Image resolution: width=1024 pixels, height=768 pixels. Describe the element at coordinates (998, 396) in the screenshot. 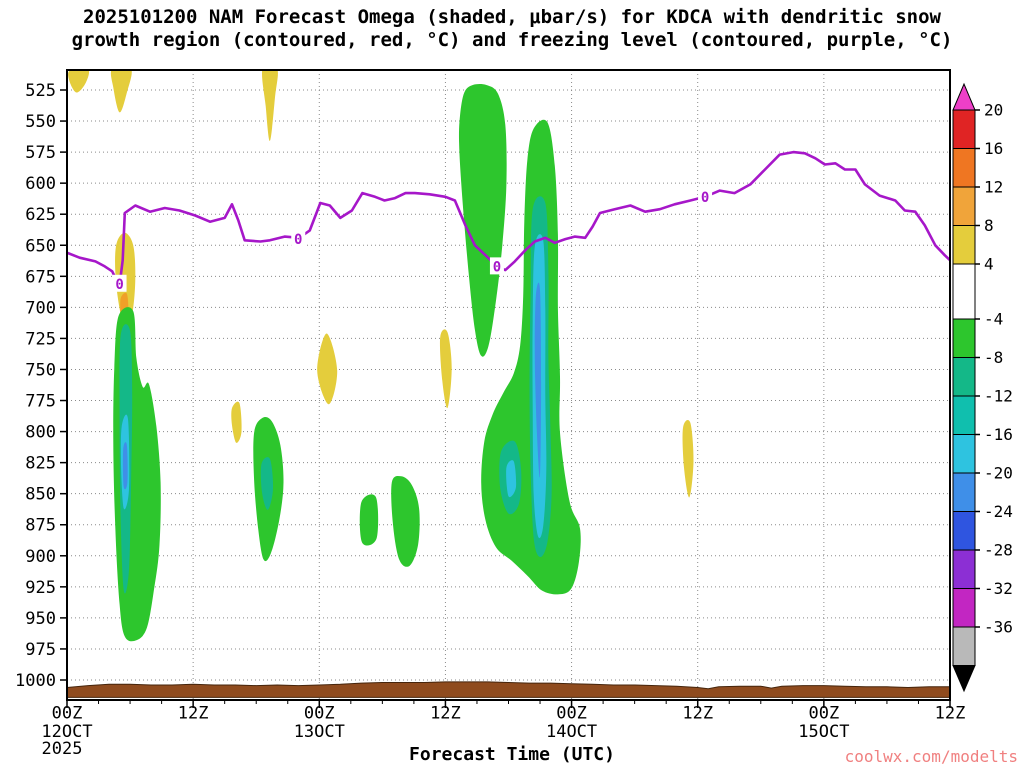

I see `colorbar-label: -12` at that location.